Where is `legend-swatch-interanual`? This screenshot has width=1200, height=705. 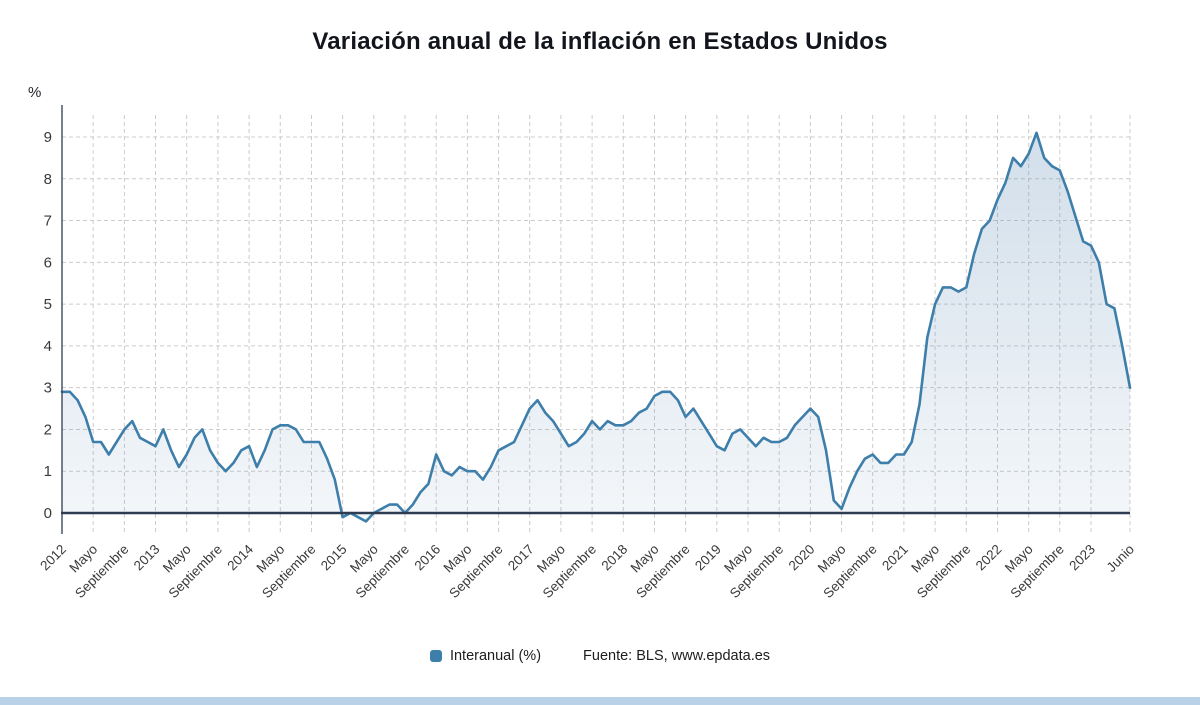
legend-swatch-interanual is located at coordinates (435, 656).